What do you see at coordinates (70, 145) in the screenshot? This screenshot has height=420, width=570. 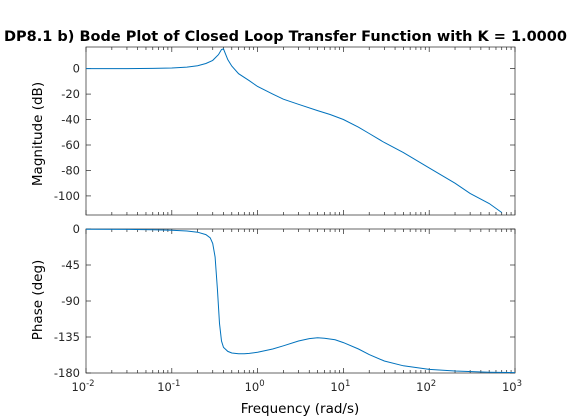 I see `magnitude-ytick-label: -60` at bounding box center [70, 145].